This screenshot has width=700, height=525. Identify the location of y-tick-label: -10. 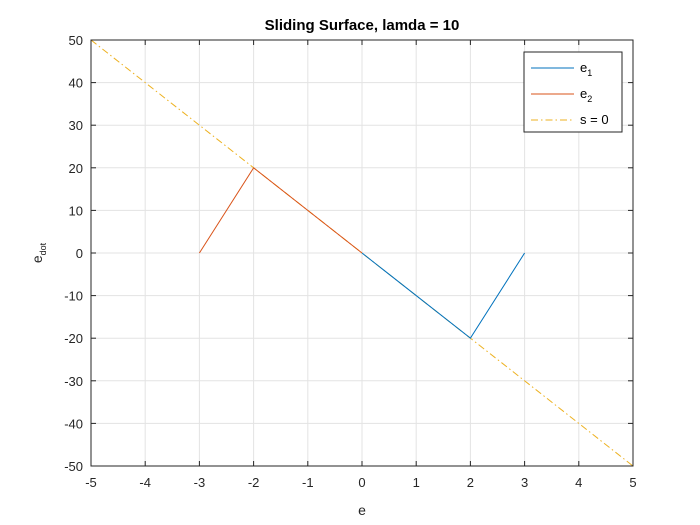
(73, 296).